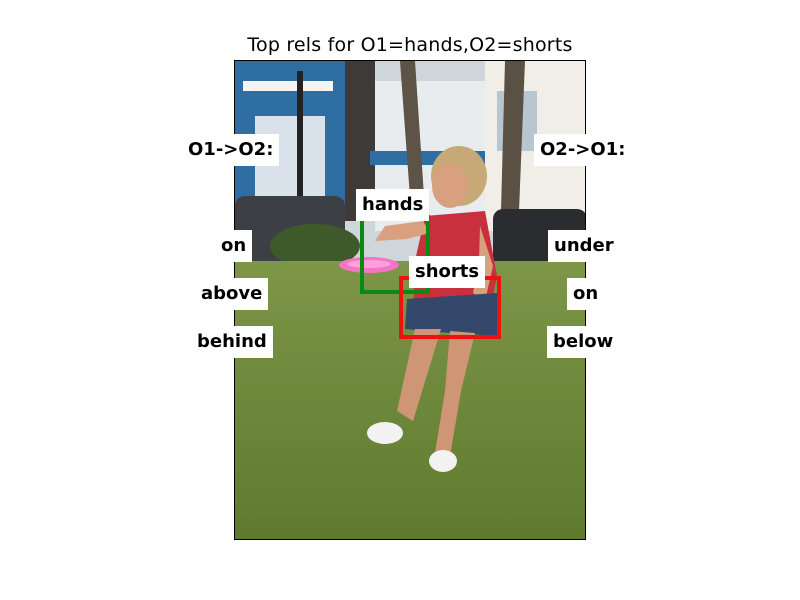  What do you see at coordinates (410, 45) in the screenshot?
I see `figure-title: Top rels for O1=hands,O2=shorts` at bounding box center [410, 45].